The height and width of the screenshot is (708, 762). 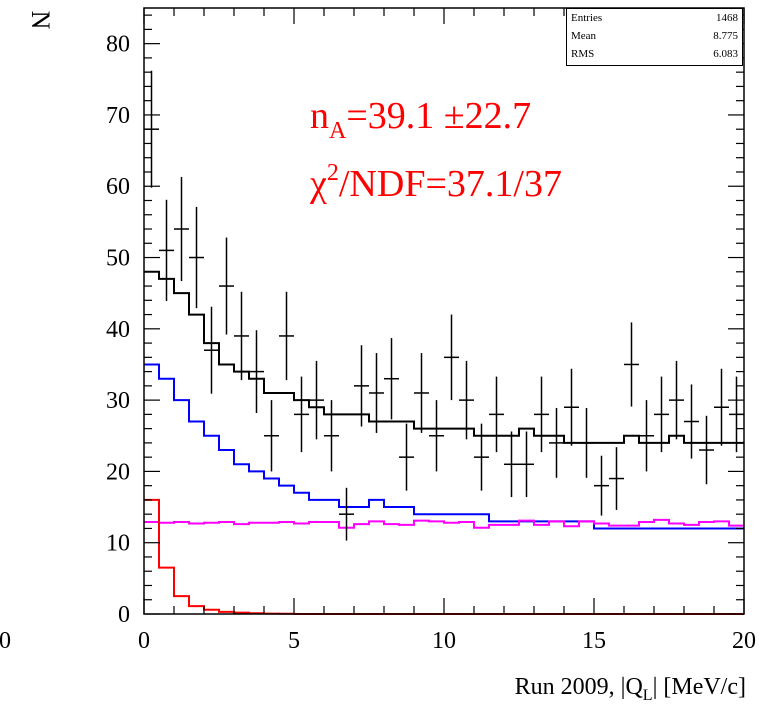 I want to click on x-tick-label: 5, so click(x=294, y=641).